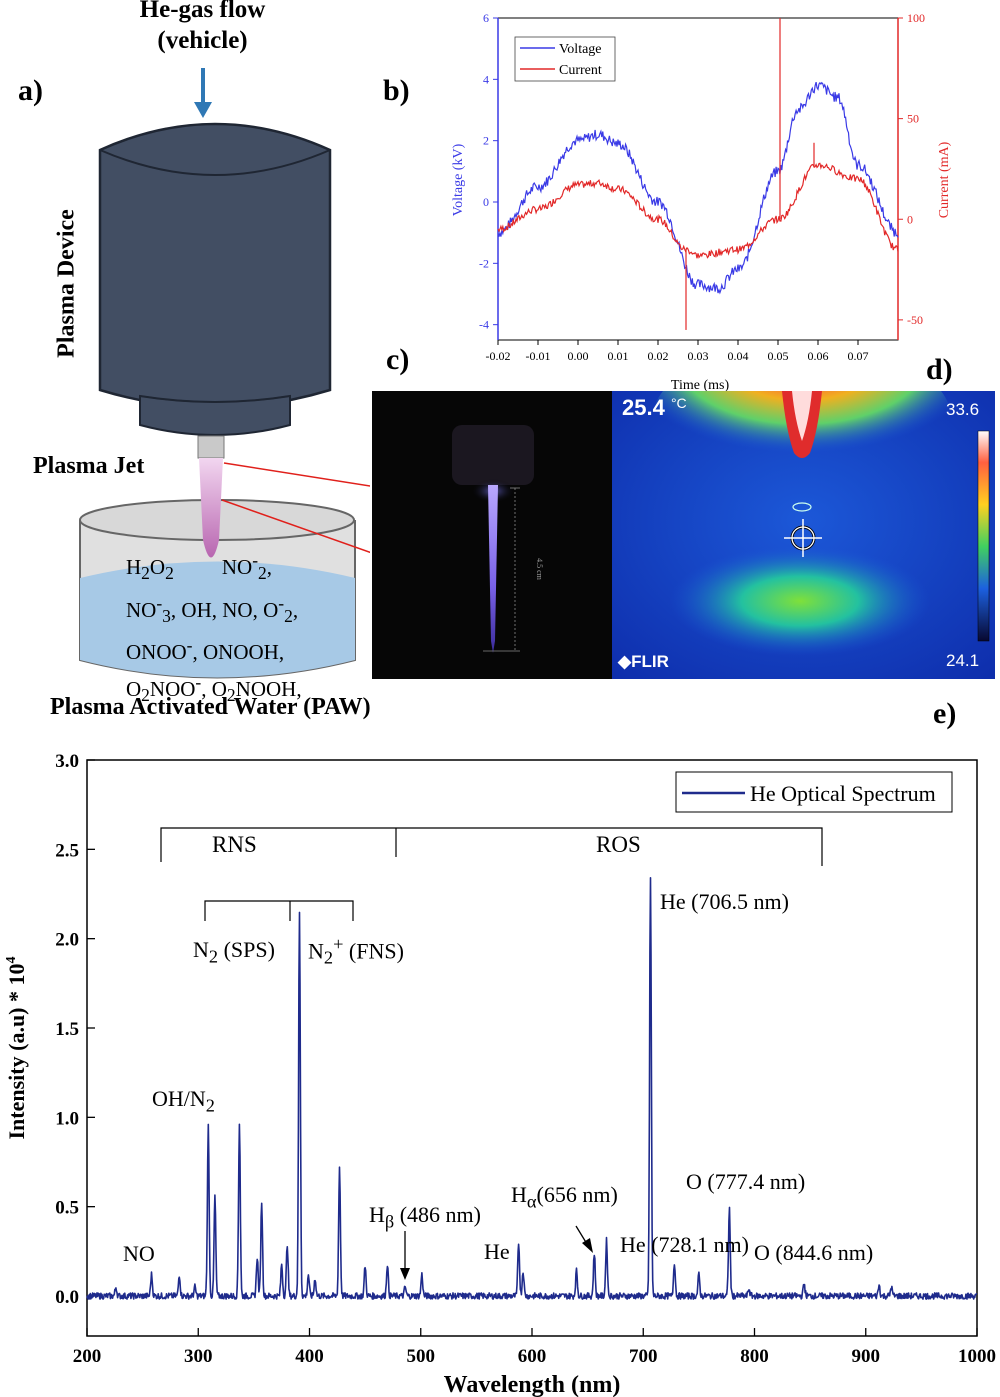  What do you see at coordinates (67, 1118) in the screenshot?
I see `chart-e-ytick-label: 1.0` at bounding box center [67, 1118].